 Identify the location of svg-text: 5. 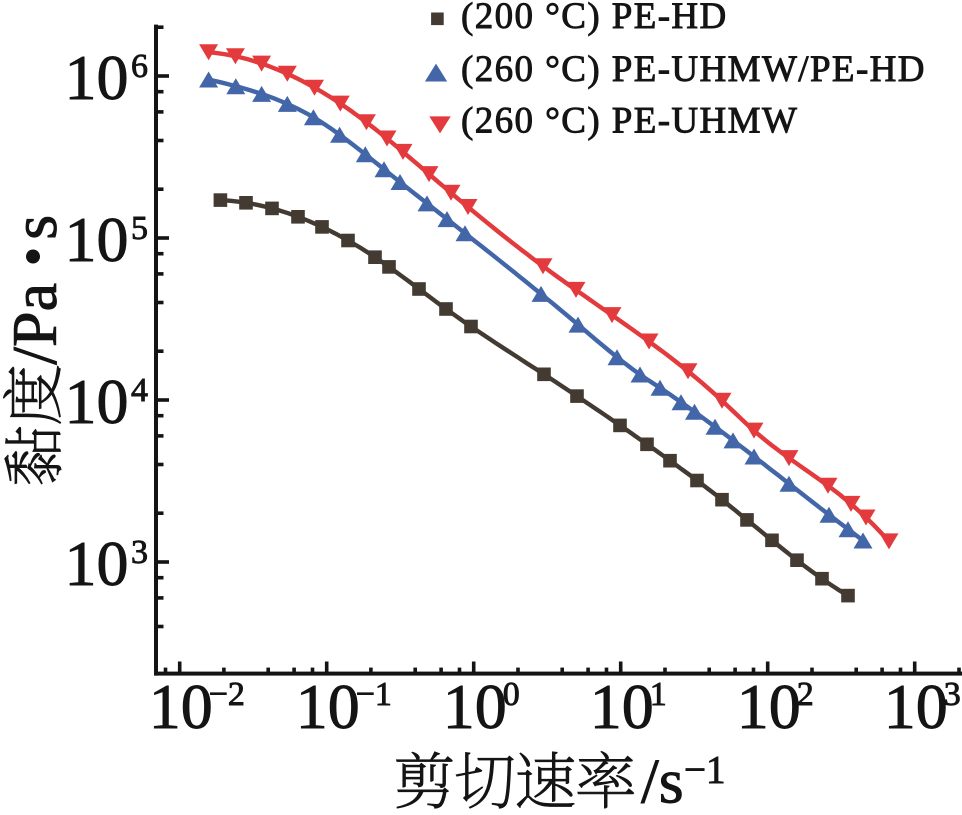
(139, 228).